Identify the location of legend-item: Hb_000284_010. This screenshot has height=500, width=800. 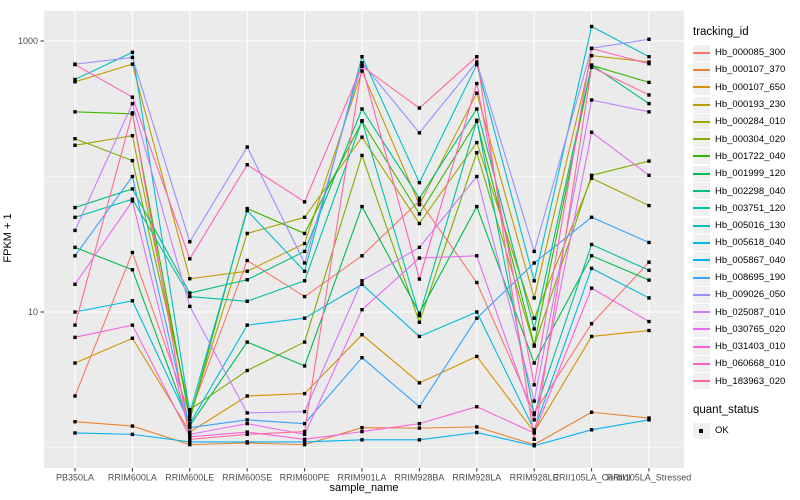
(746, 121).